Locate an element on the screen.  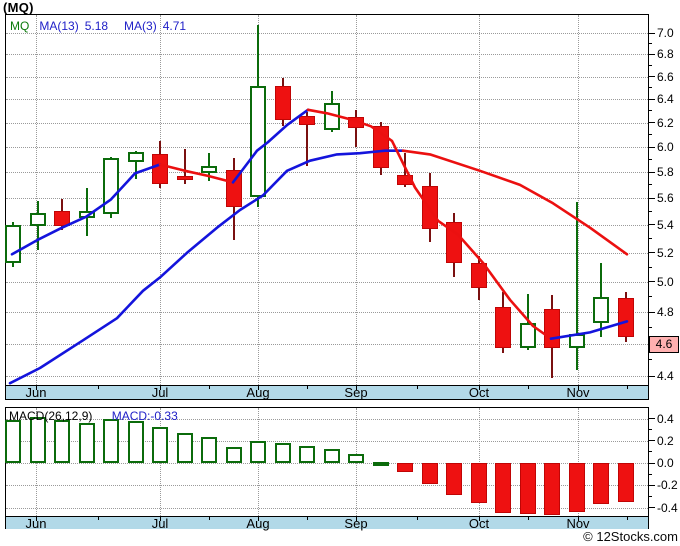
legend-item-ma3: MA(3) is located at coordinates (140, 26).